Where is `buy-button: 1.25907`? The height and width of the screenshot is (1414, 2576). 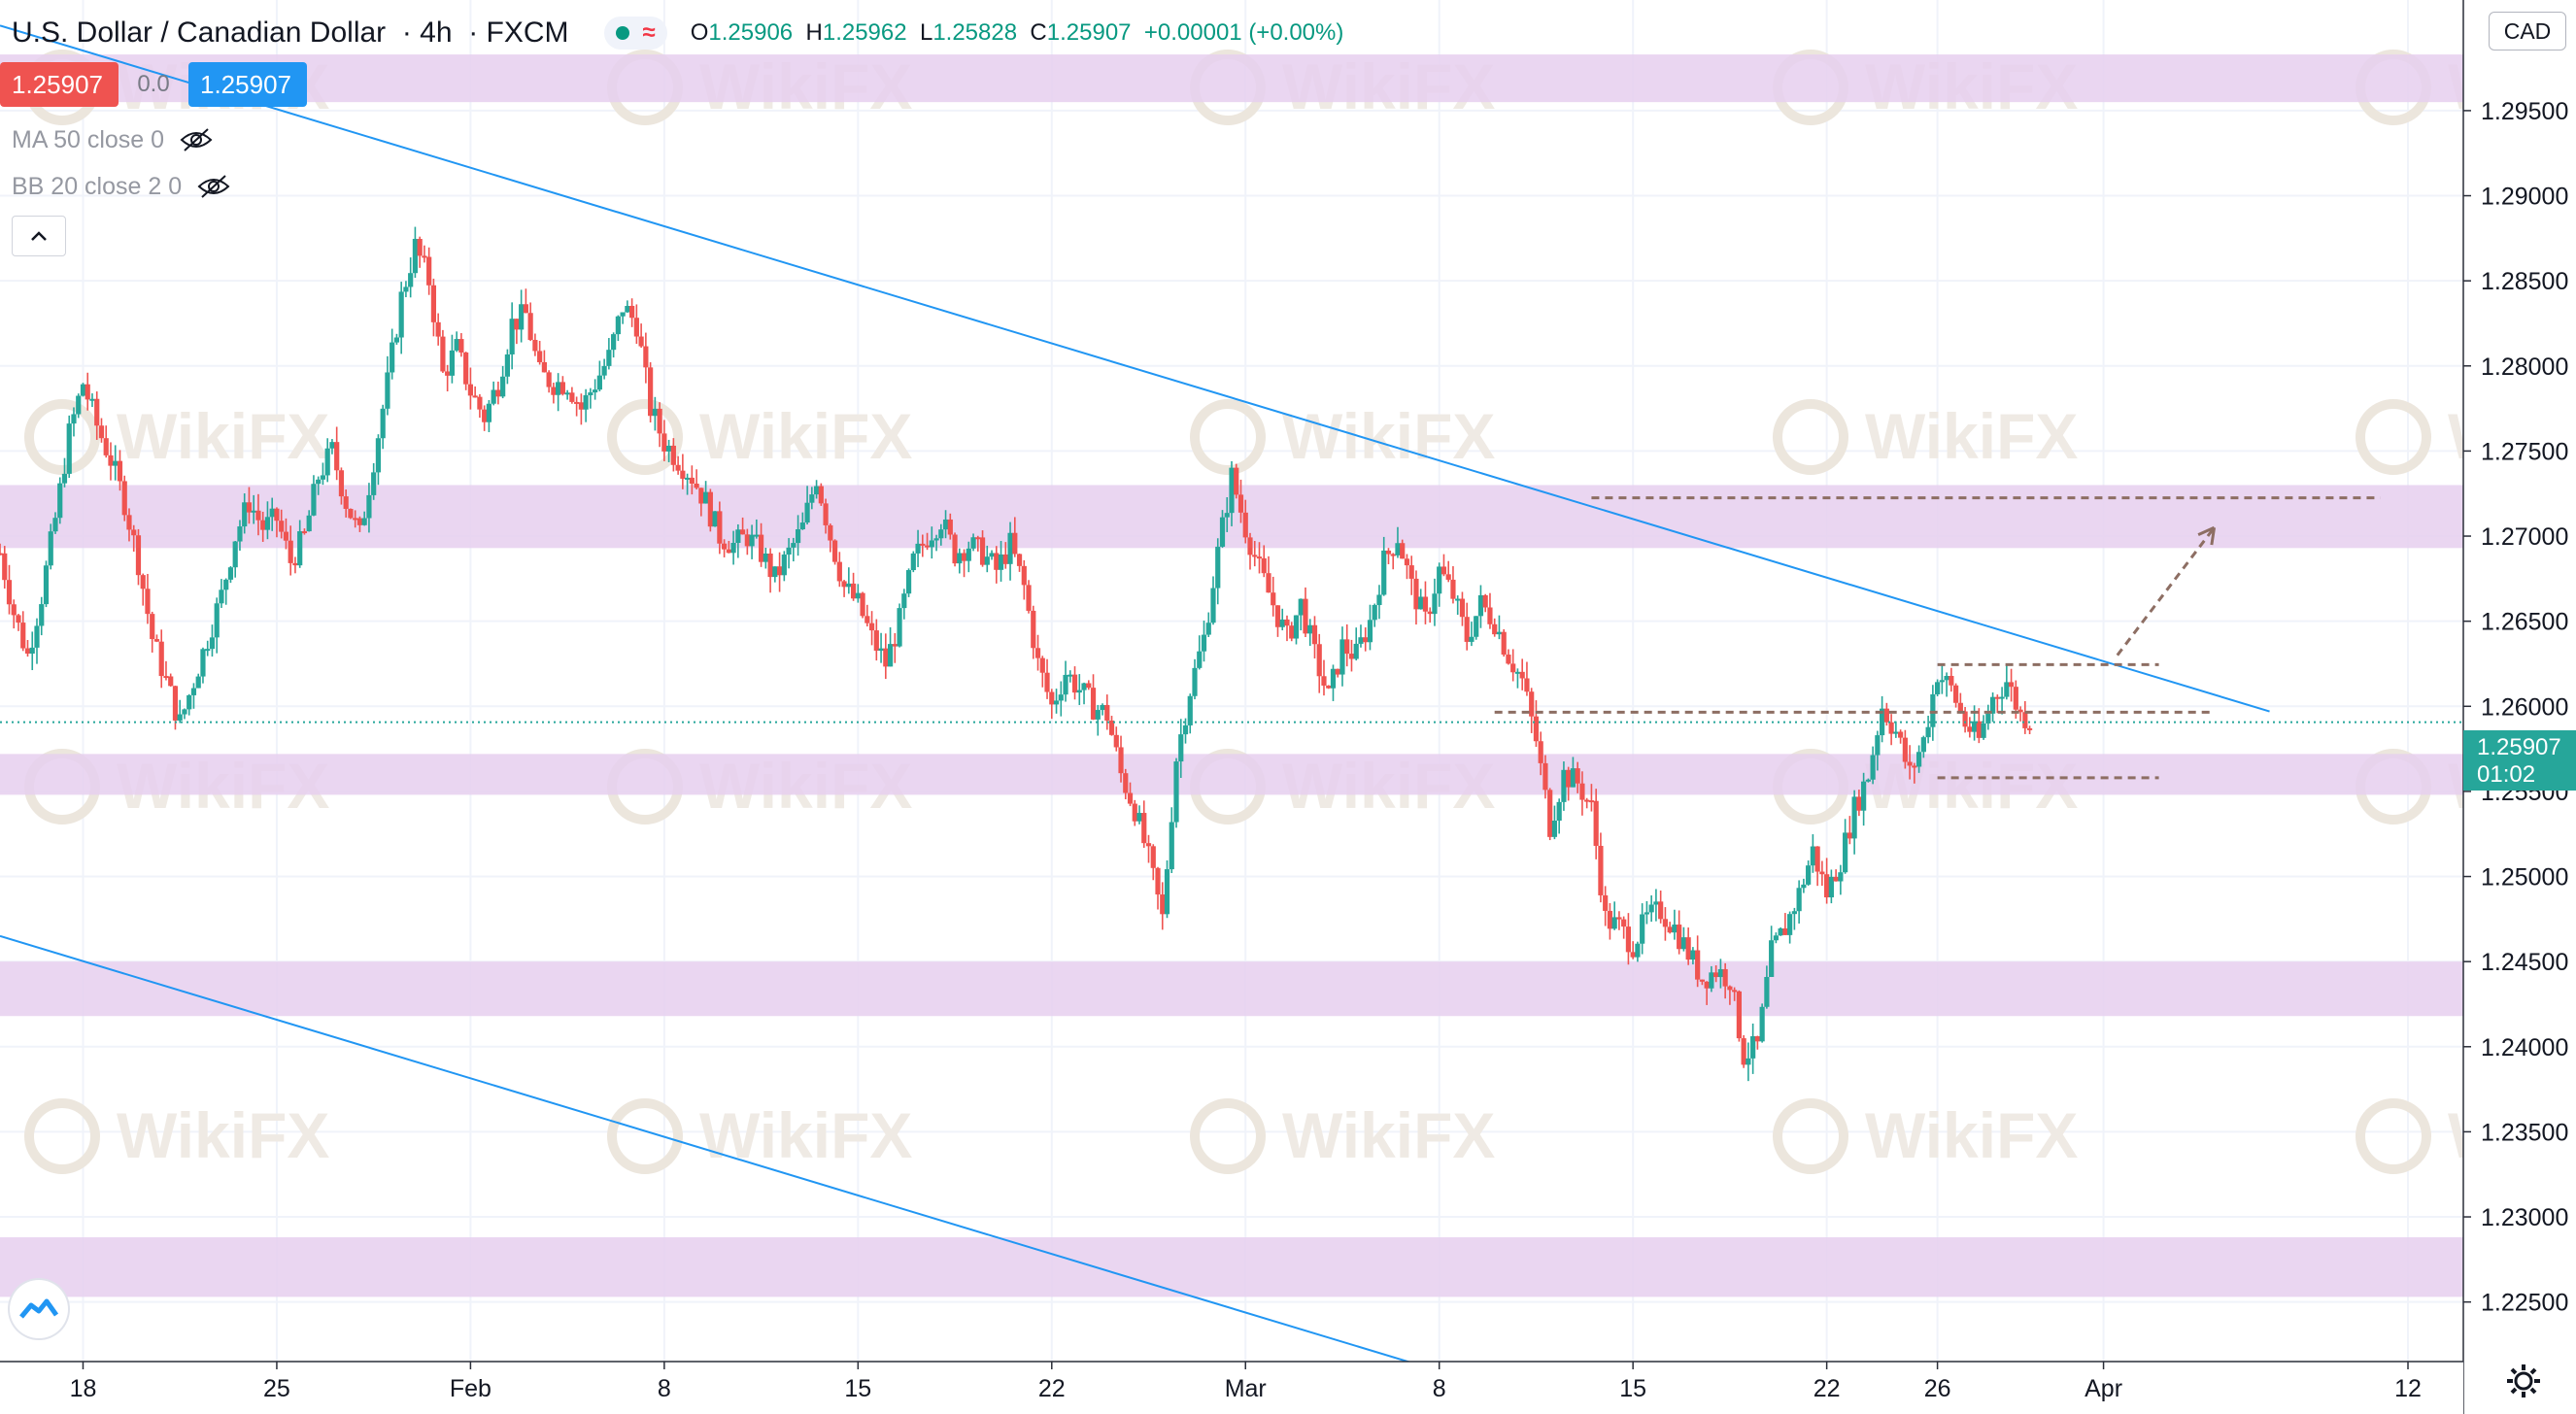 buy-button: 1.25907 is located at coordinates (247, 84).